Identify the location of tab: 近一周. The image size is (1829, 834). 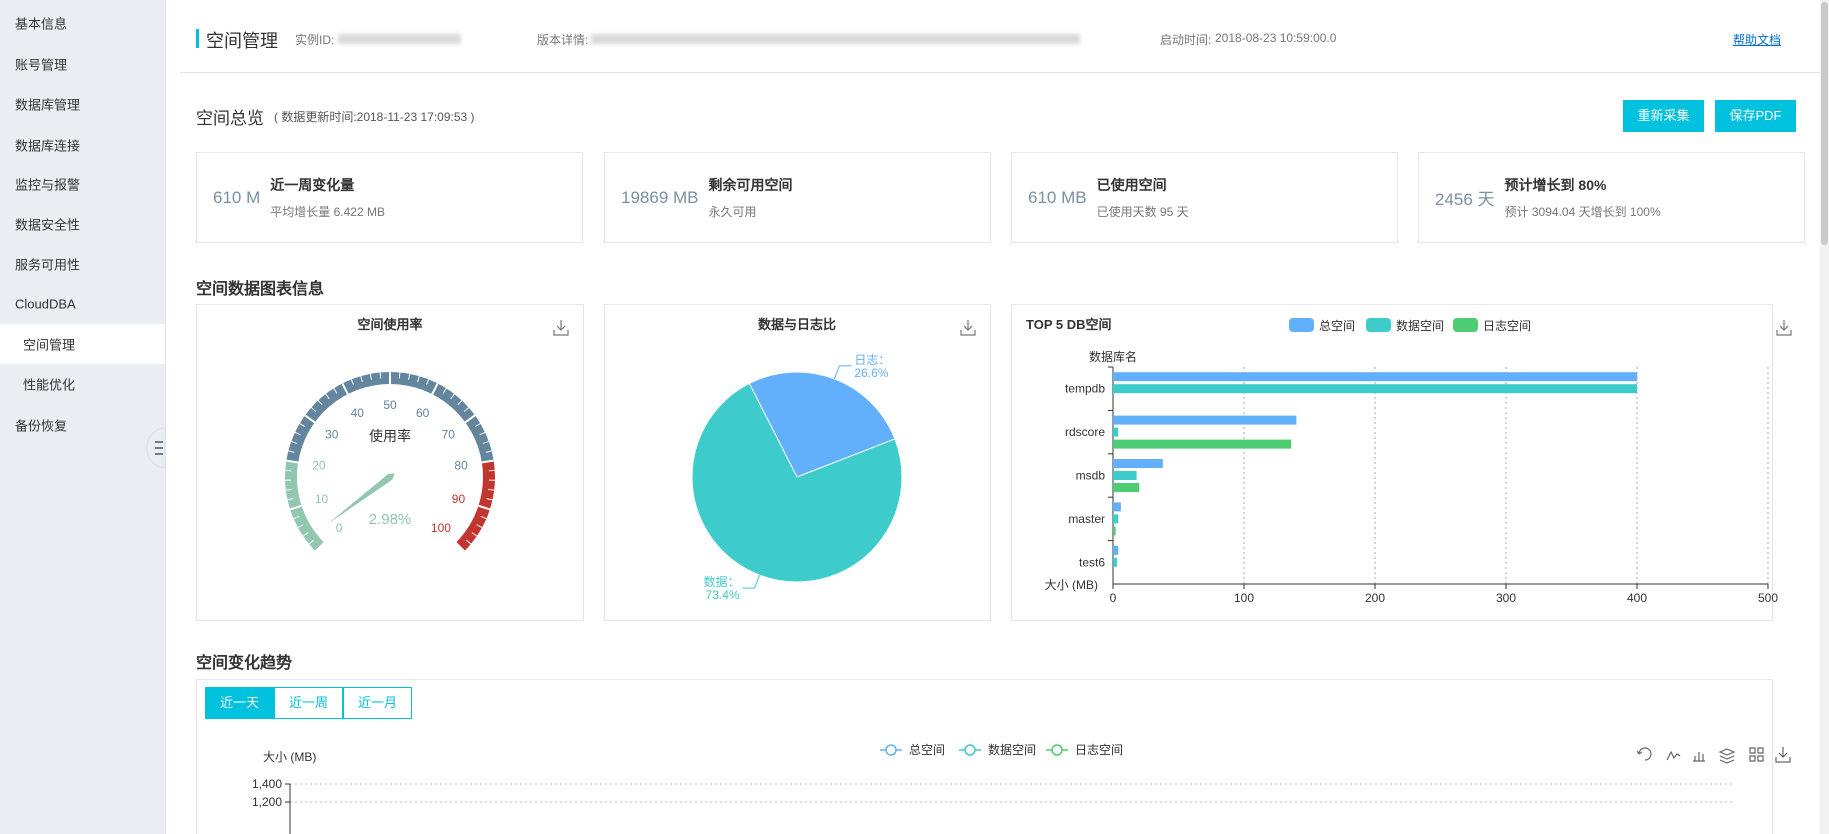
(308, 703).